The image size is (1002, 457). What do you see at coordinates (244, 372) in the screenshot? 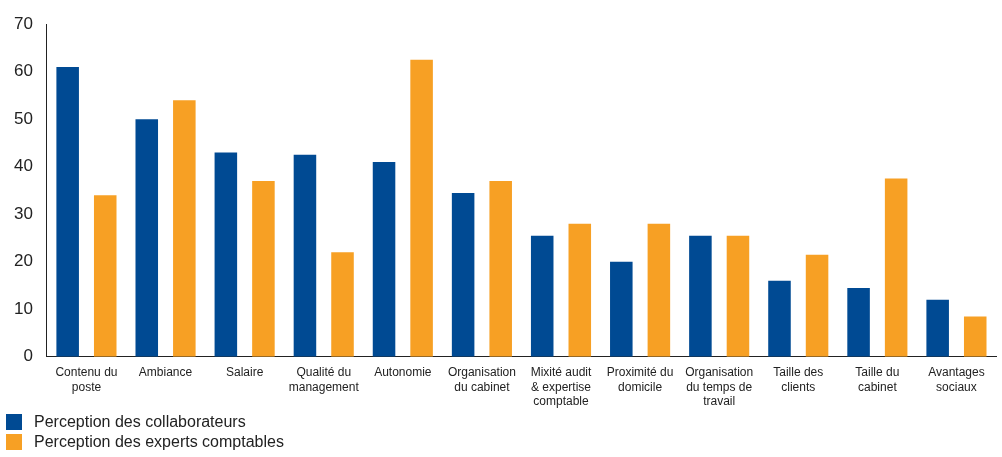
I see `x-tick-label: Salaire` at bounding box center [244, 372].